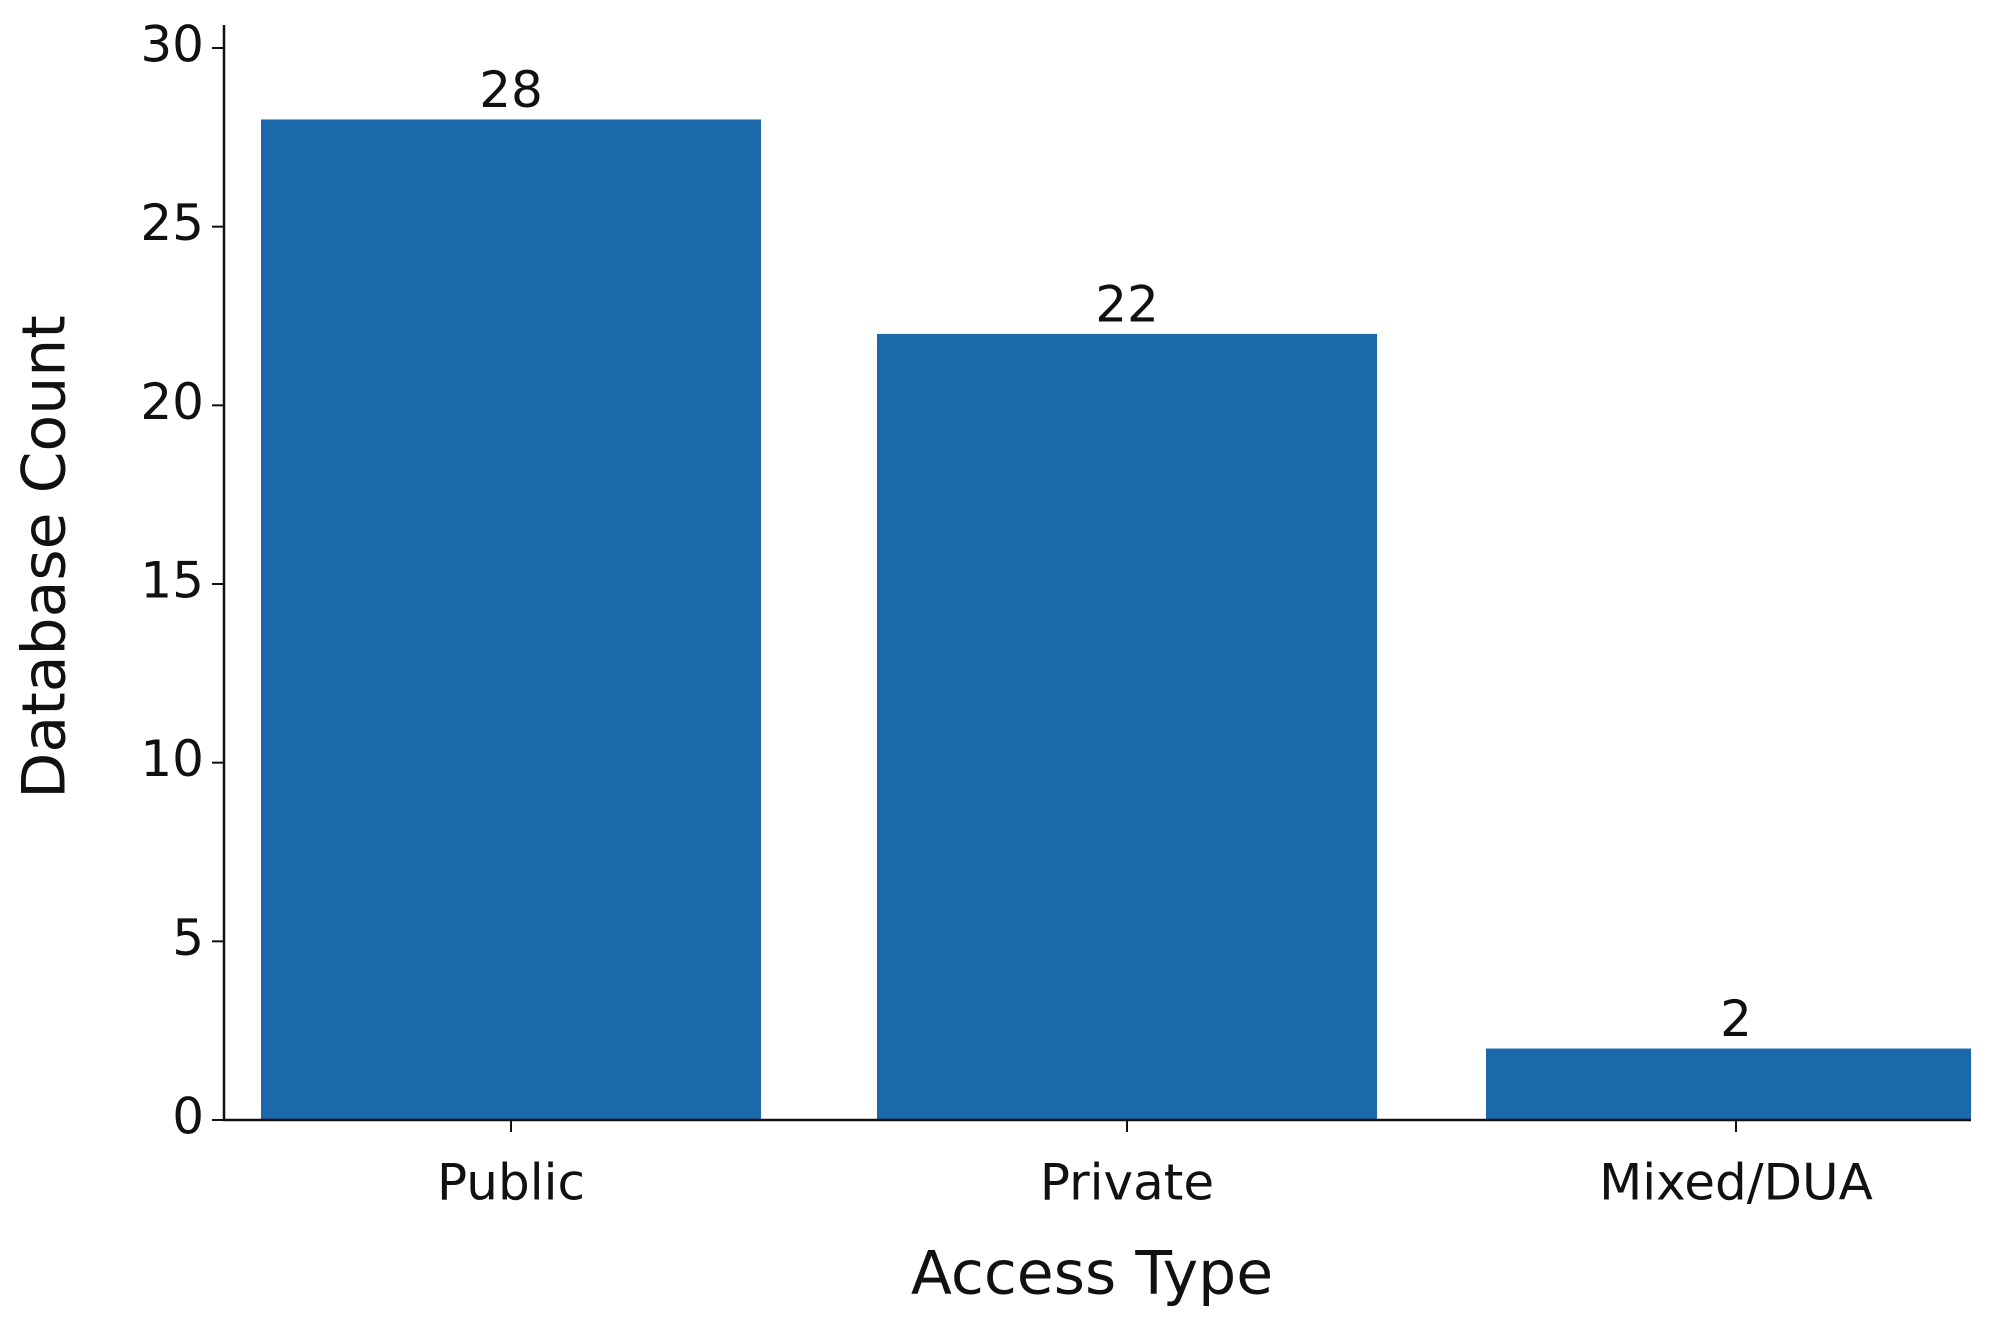  Describe the element at coordinates (1092, 1274) in the screenshot. I see `x-axis-title: Access Type` at that location.